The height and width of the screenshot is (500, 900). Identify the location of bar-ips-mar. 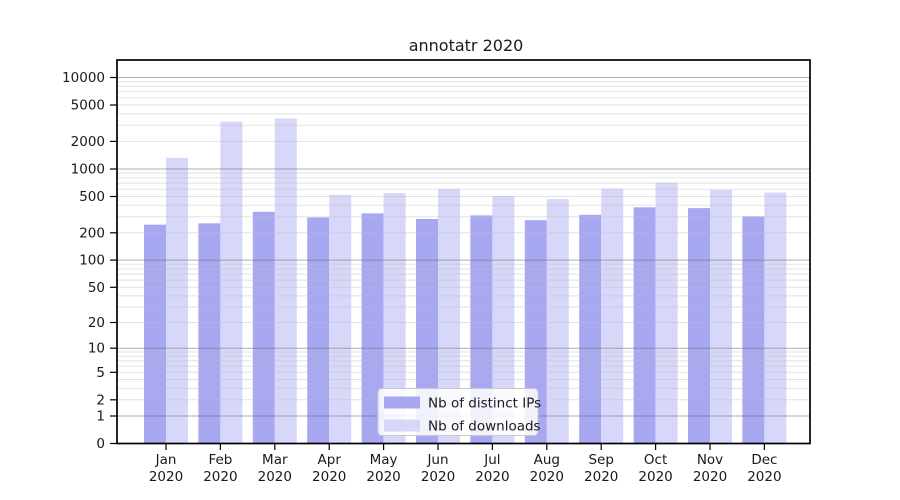
(263, 327).